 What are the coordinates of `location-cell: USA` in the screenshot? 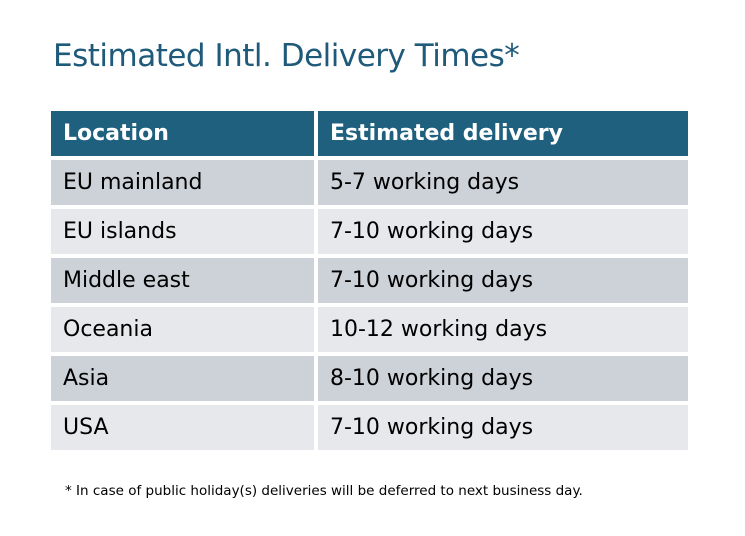 It's located at (182, 427).